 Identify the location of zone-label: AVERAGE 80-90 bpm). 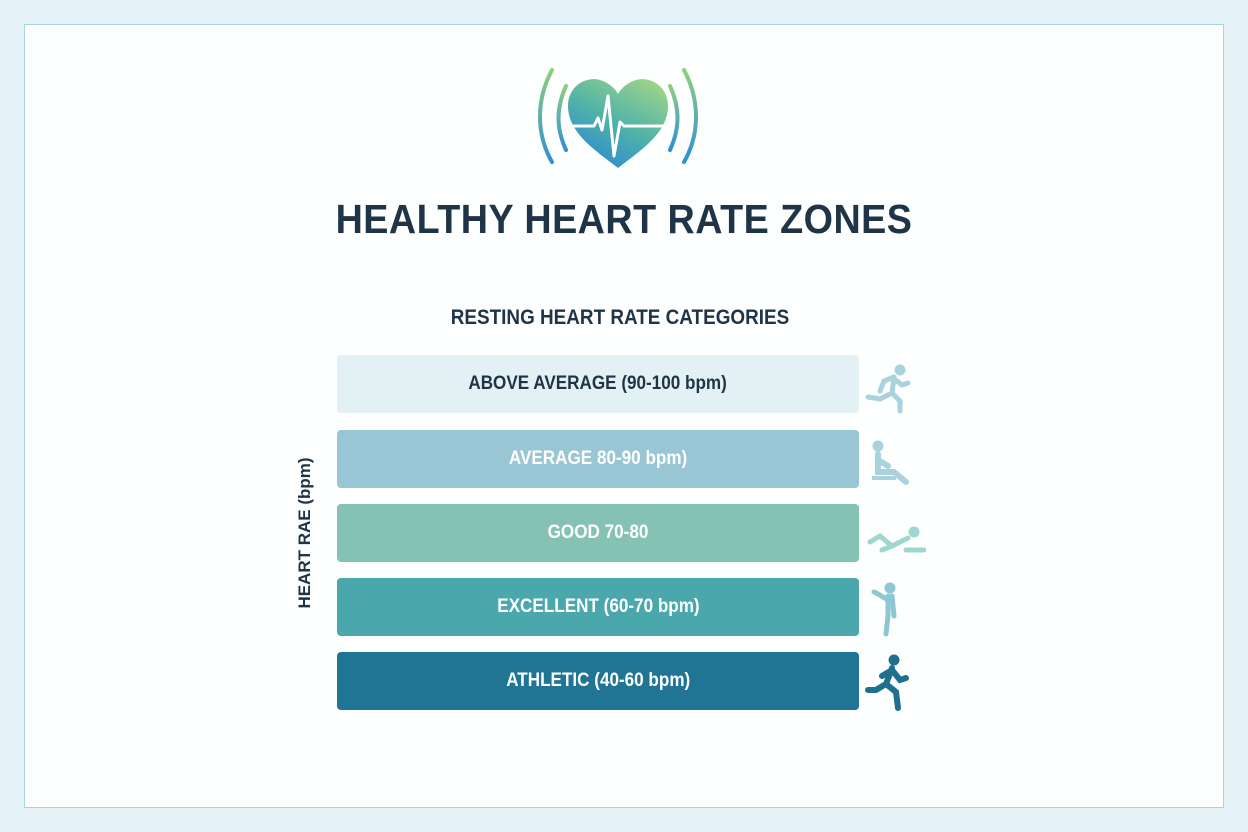
(598, 458).